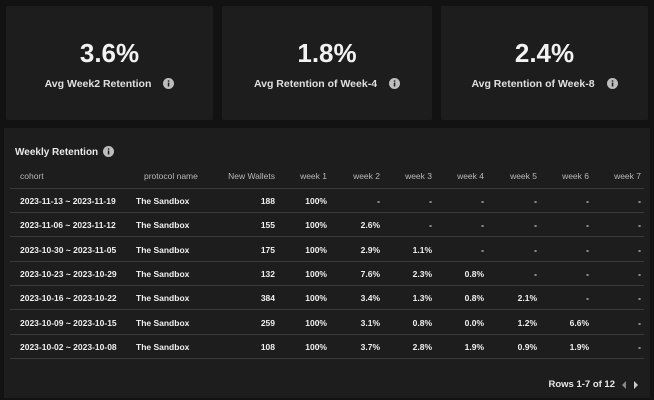 This screenshot has width=654, height=400. I want to click on table-cell: 6.6%, so click(579, 322).